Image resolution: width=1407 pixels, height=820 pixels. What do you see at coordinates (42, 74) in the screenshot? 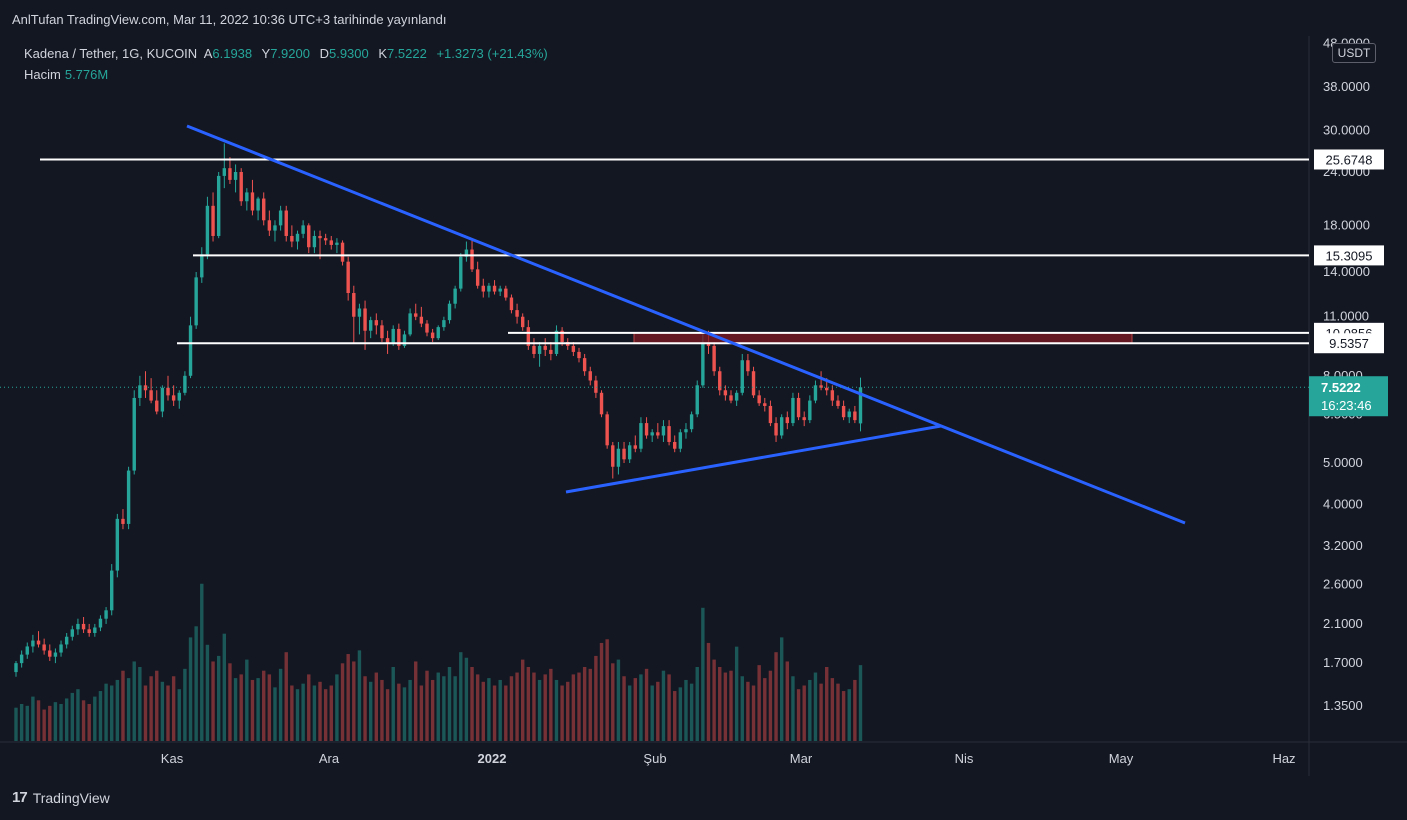
I see `volume-key: Hacim` at bounding box center [42, 74].